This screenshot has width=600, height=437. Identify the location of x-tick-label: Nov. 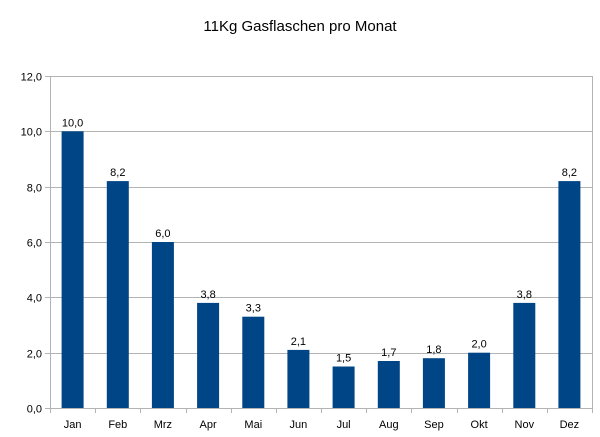
(525, 425).